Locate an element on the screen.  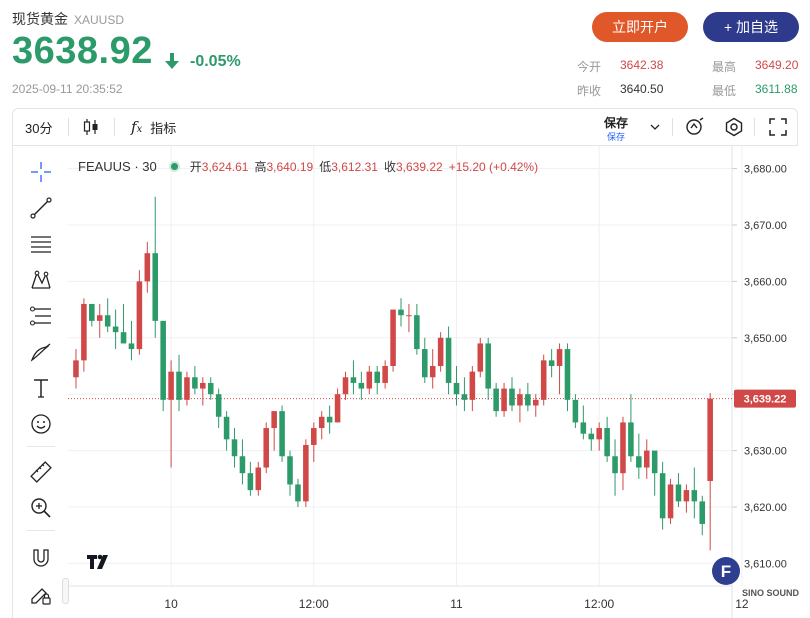
save-button: 保存 保存 is located at coordinates (616, 128).